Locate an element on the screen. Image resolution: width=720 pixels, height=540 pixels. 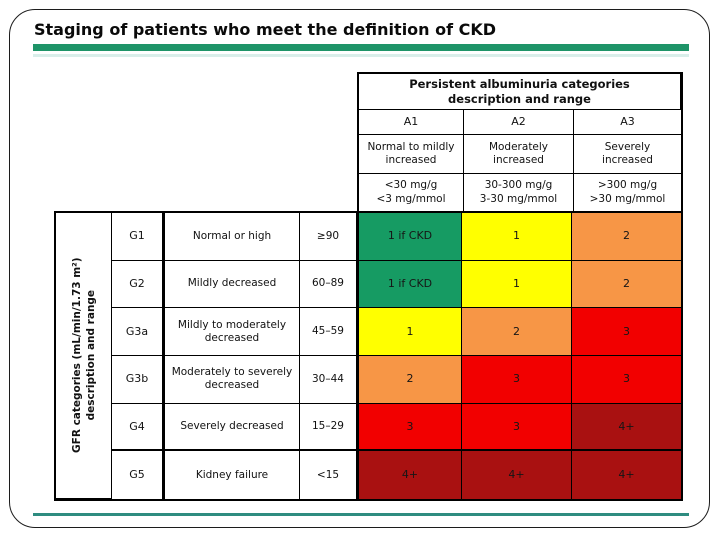
risk-cell-g3b-a2: 3 is located at coordinates (517, 380).